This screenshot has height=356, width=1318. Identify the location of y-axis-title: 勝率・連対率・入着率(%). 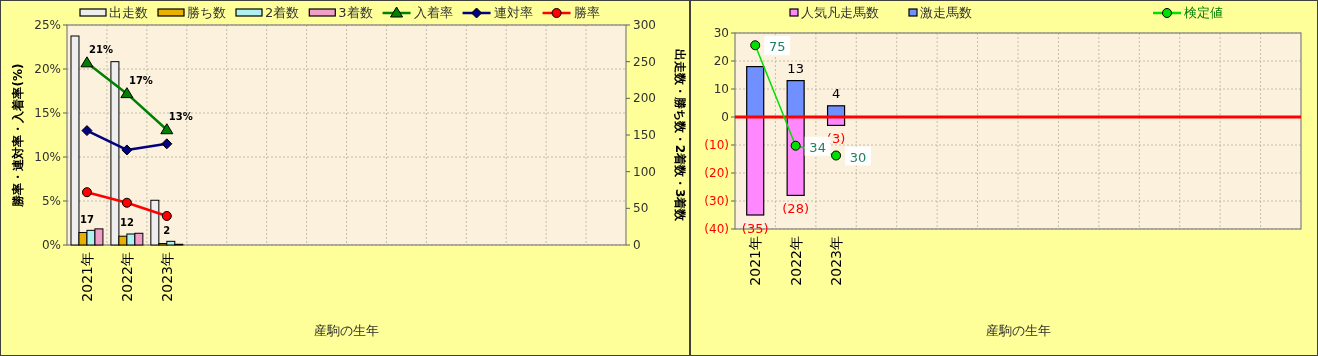
(18, 135).